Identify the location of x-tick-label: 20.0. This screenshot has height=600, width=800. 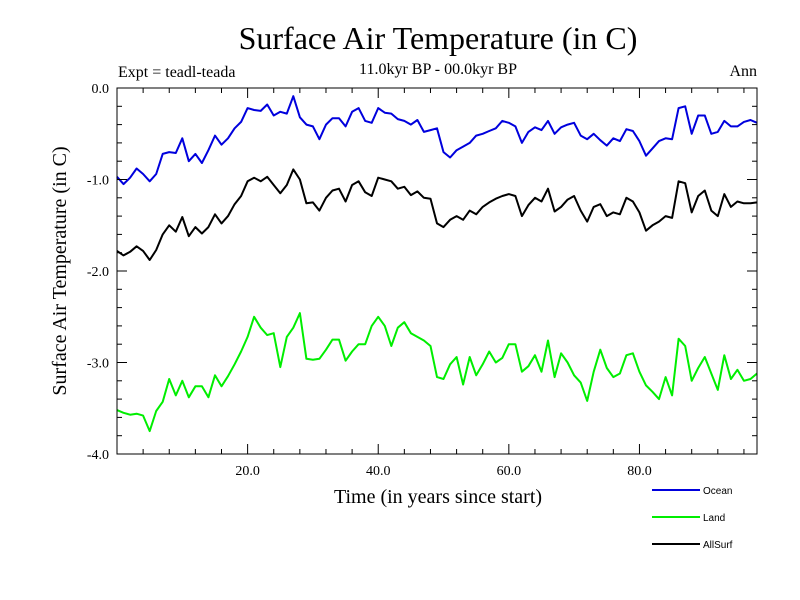
(247, 471).